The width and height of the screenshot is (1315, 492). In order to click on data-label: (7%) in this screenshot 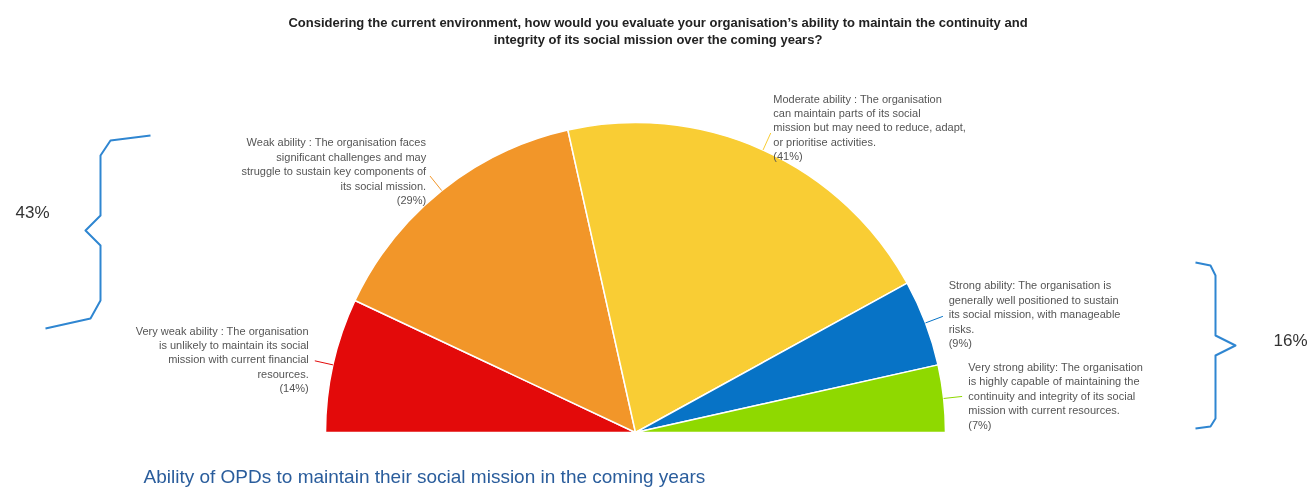, I will do `click(980, 424)`.